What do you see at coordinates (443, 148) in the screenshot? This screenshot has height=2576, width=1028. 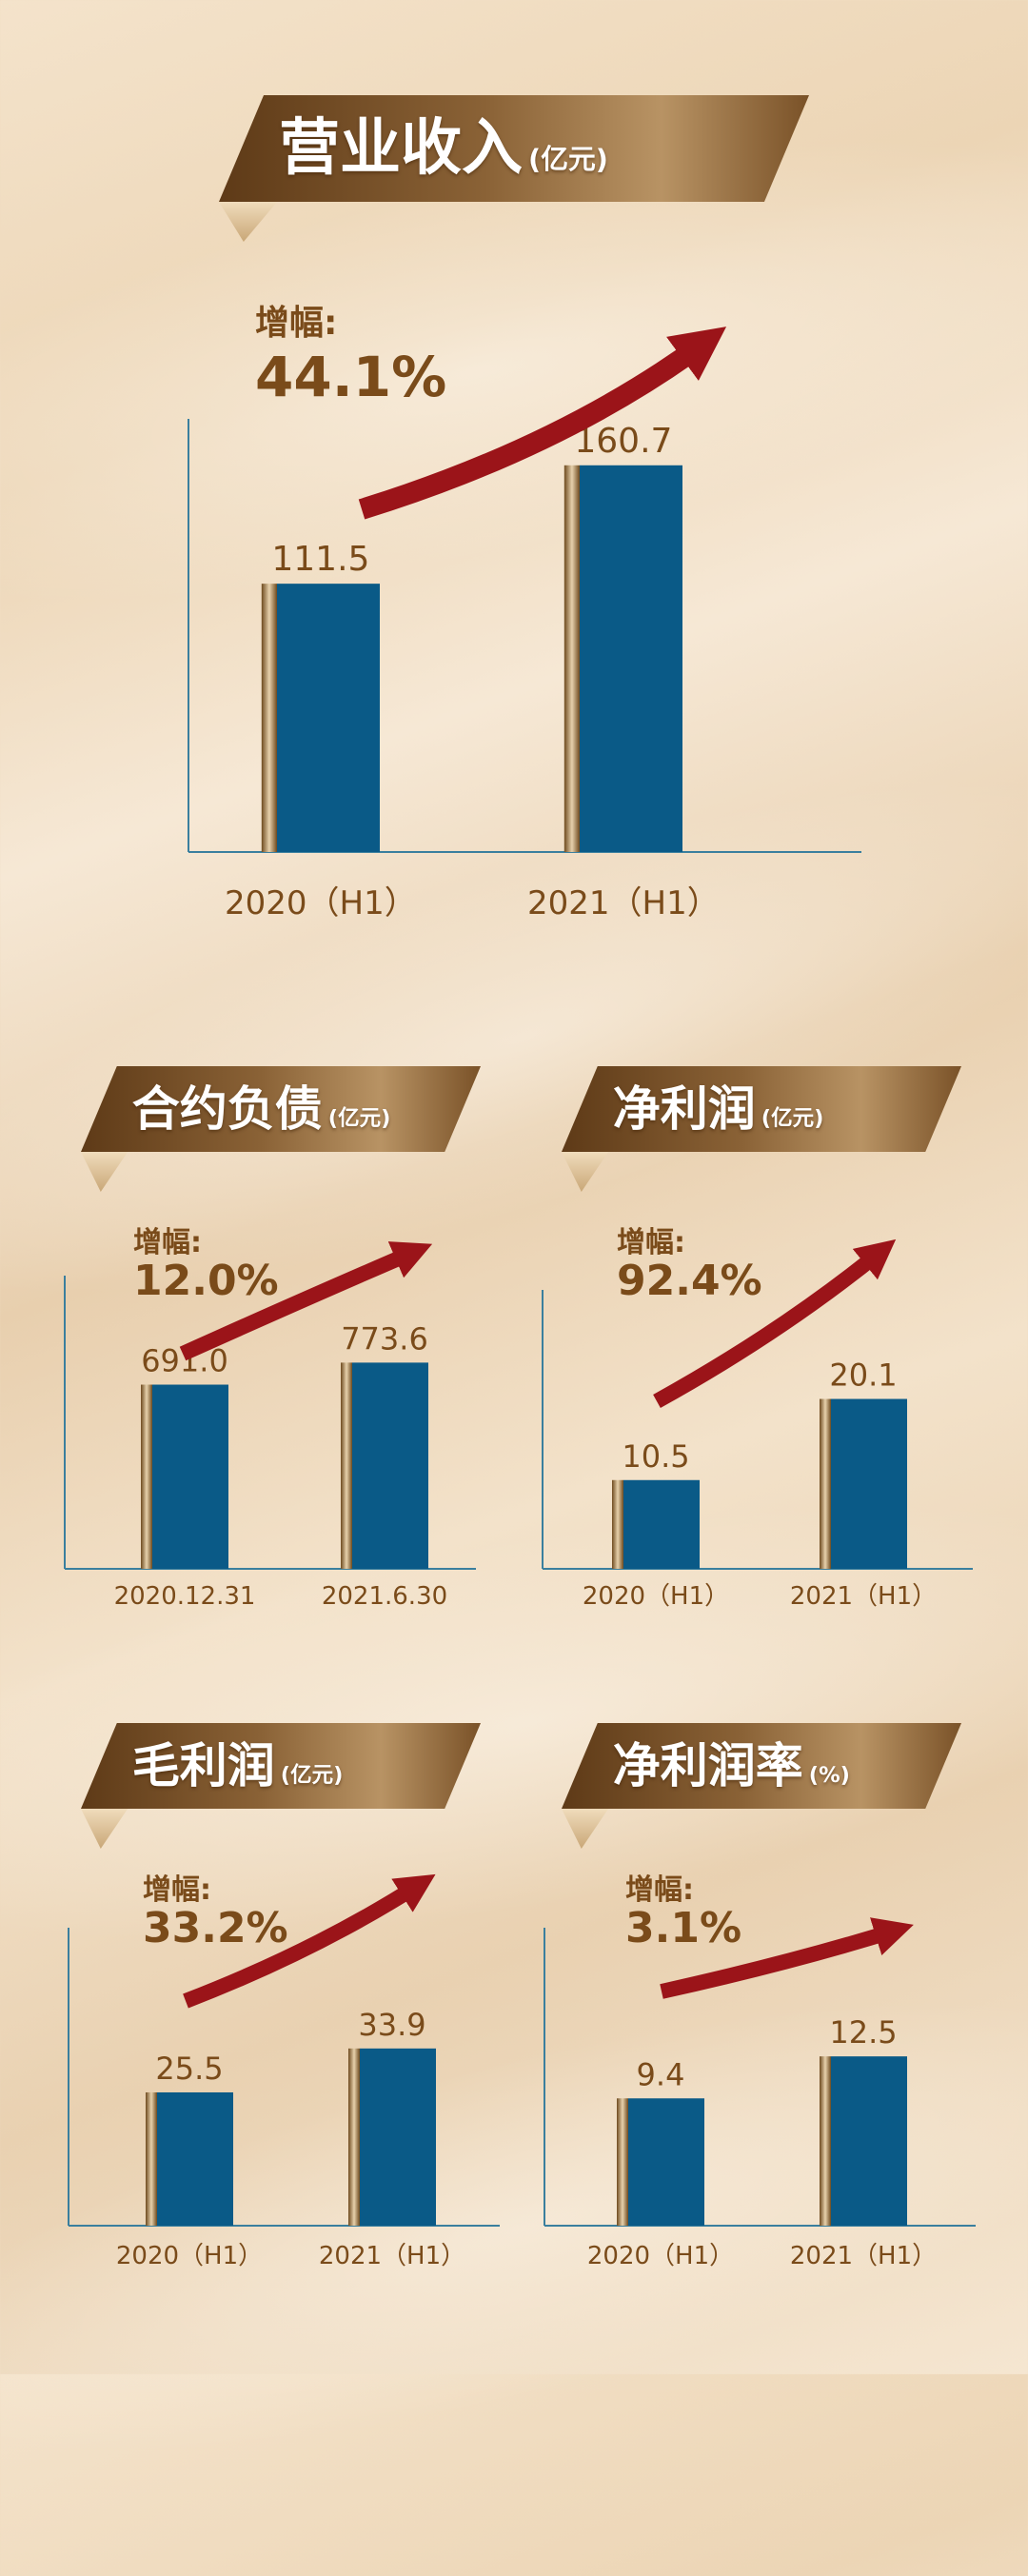 I see `chart-title: 营业收入 (亿元)` at bounding box center [443, 148].